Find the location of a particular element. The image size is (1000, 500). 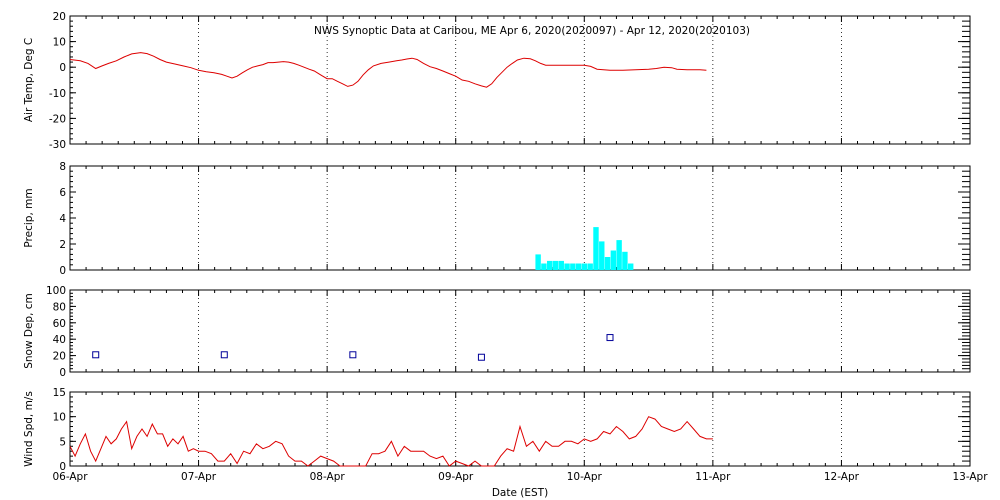

y-tick-label: 80 is located at coordinates (59, 307).